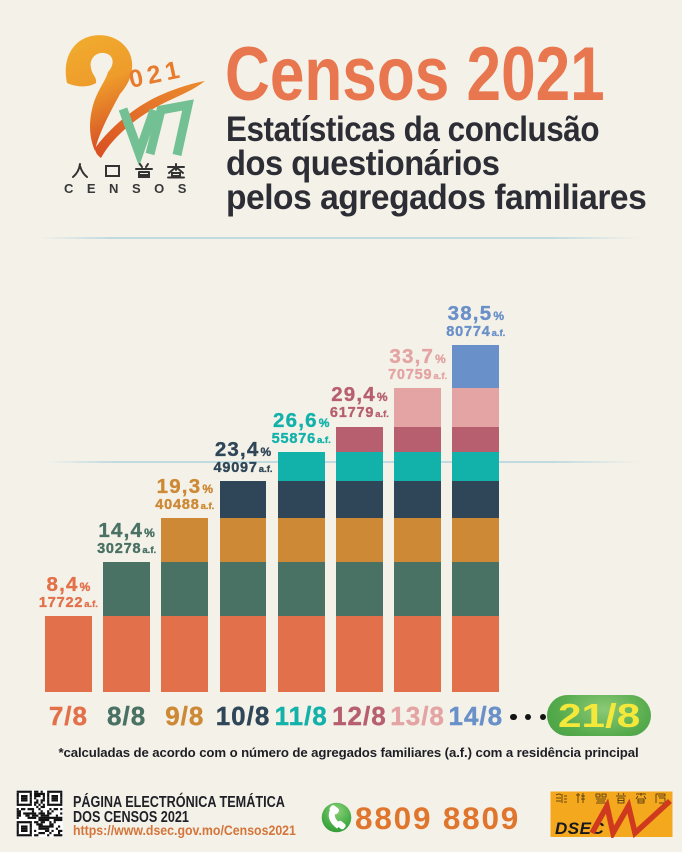 The image size is (682, 852). What do you see at coordinates (579, 828) in the screenshot?
I see `svg-text: DSEC` at bounding box center [579, 828].